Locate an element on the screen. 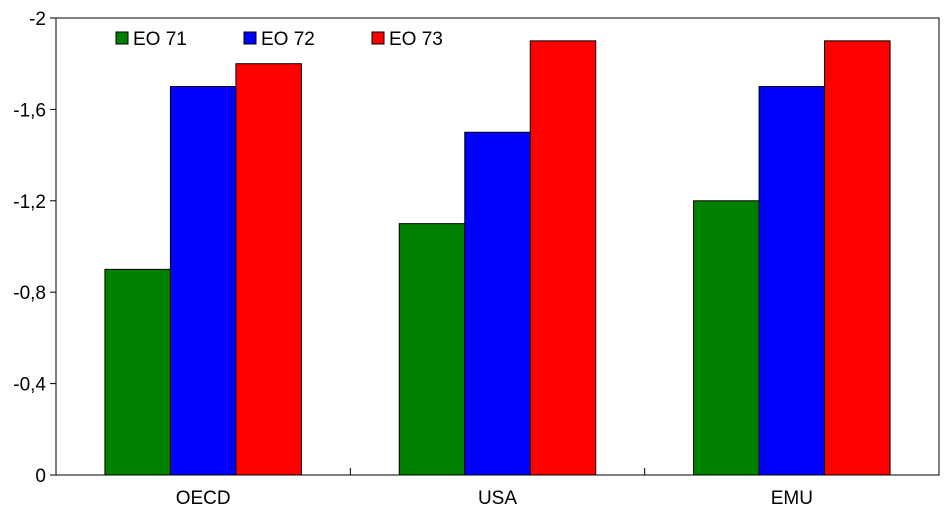 This screenshot has height=525, width=951. y-tick-label: -0,4 is located at coordinates (29, 385).